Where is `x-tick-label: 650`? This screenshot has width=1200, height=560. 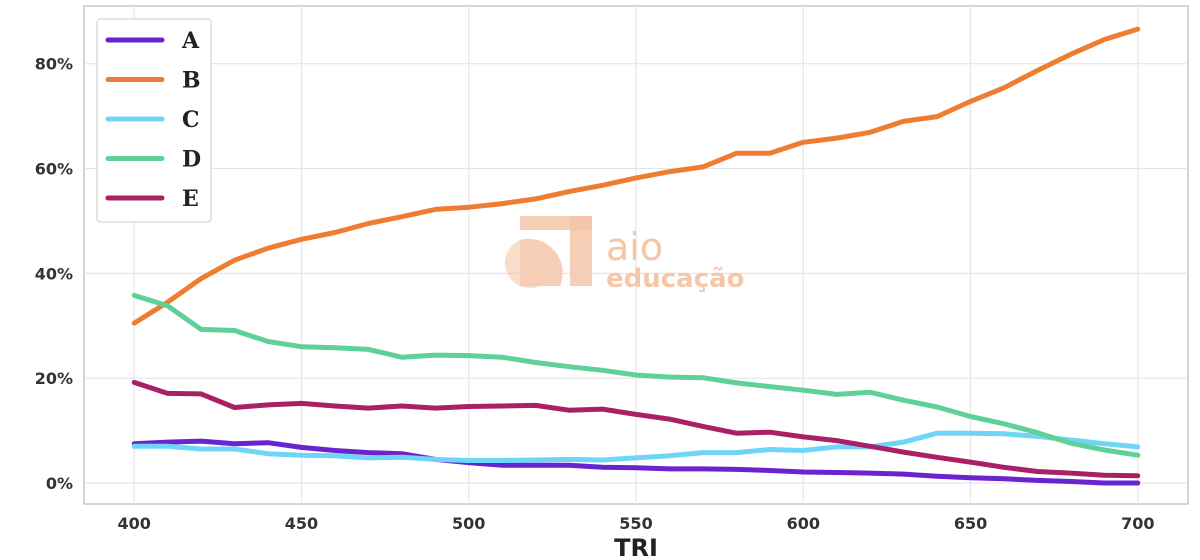 x-tick-label: 650 is located at coordinates (970, 523).